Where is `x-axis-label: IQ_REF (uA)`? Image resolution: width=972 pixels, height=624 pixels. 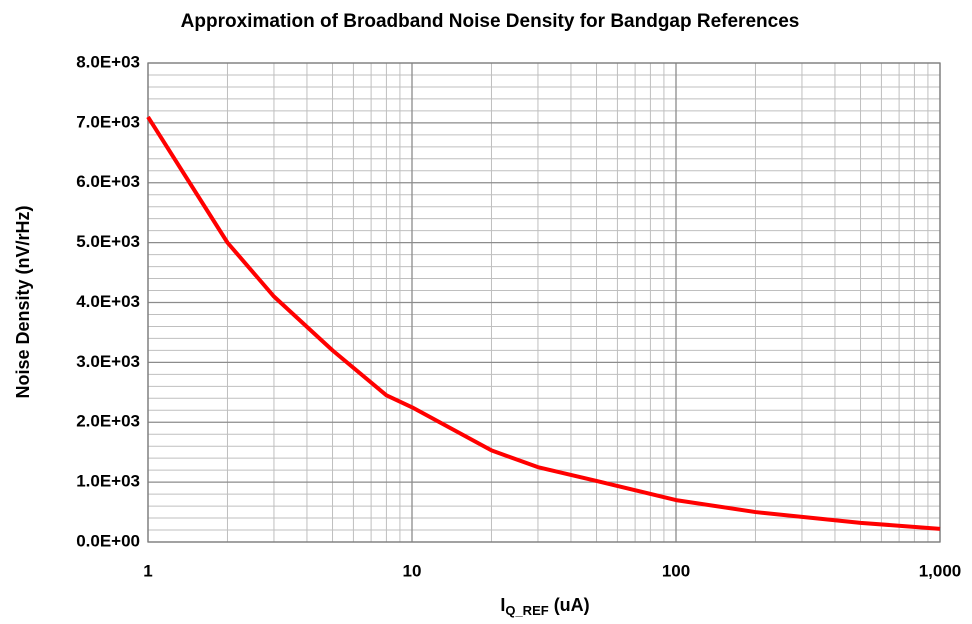 x-axis-label: IQ_REF (uA) is located at coordinates (544, 607).